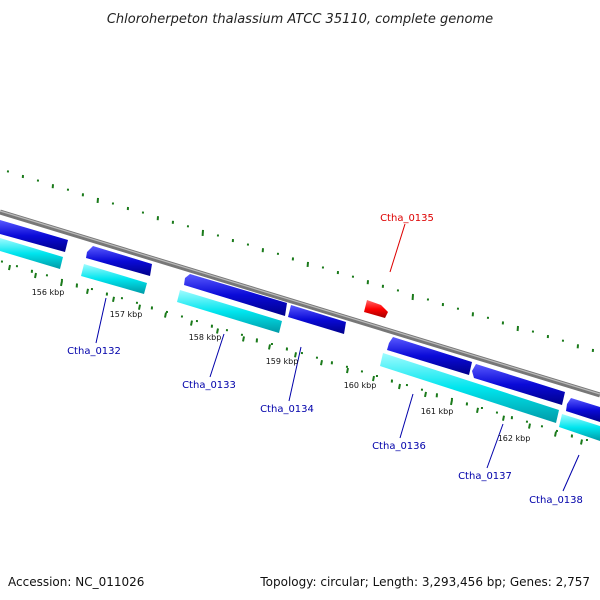  I want to click on gene-label-ctha-0135: Ctha_0135, so click(407, 218).